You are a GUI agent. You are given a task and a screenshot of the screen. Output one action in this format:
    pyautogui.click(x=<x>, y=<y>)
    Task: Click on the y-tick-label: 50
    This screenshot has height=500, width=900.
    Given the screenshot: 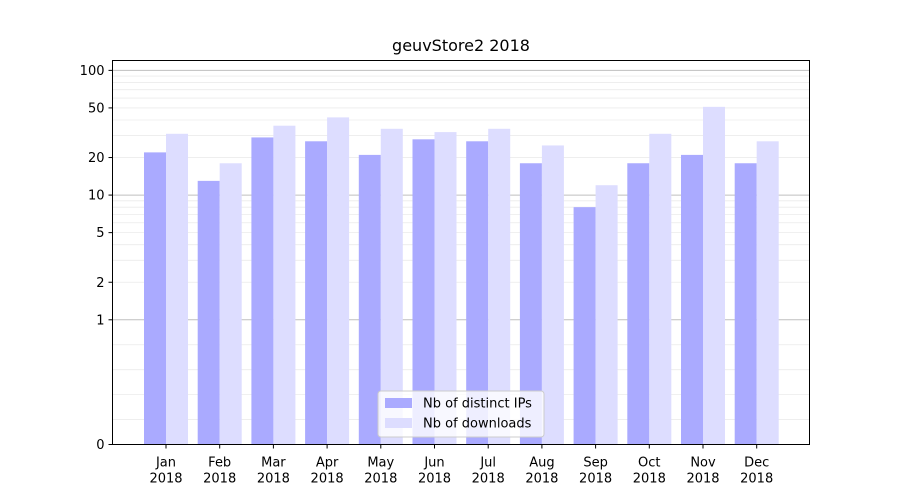 What is the action you would take?
    pyautogui.click(x=96, y=108)
    